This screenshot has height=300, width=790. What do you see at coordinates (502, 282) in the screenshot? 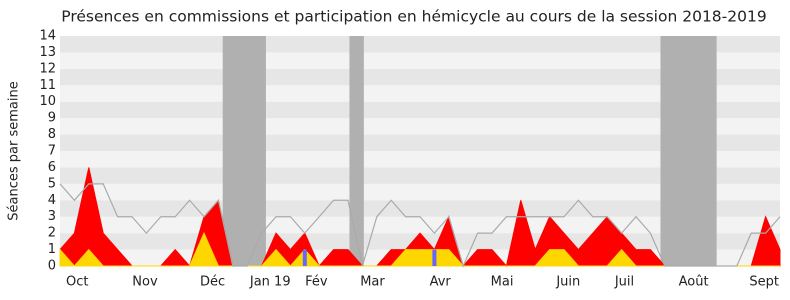
I see `x-tick-label: Mai` at bounding box center [502, 282].